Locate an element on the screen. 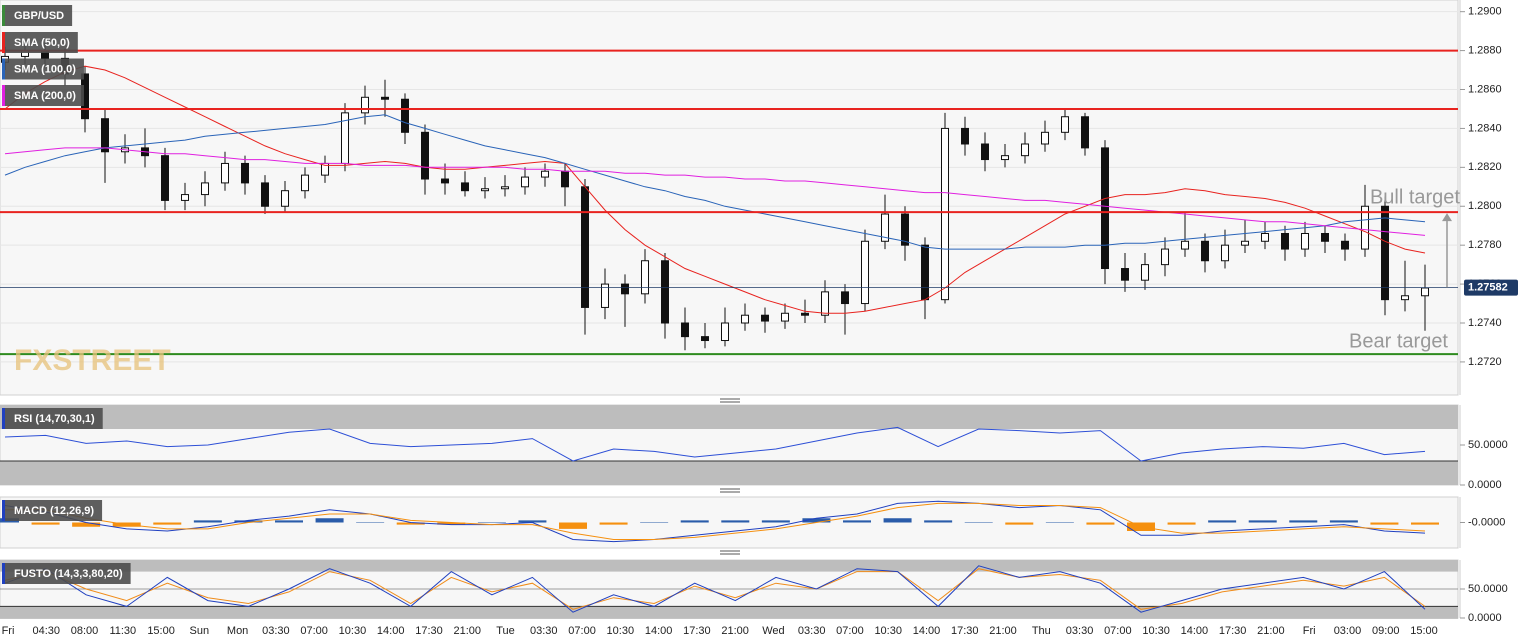 The width and height of the screenshot is (1531, 643). y-tick-label: 1.2880 is located at coordinates (1485, 50).